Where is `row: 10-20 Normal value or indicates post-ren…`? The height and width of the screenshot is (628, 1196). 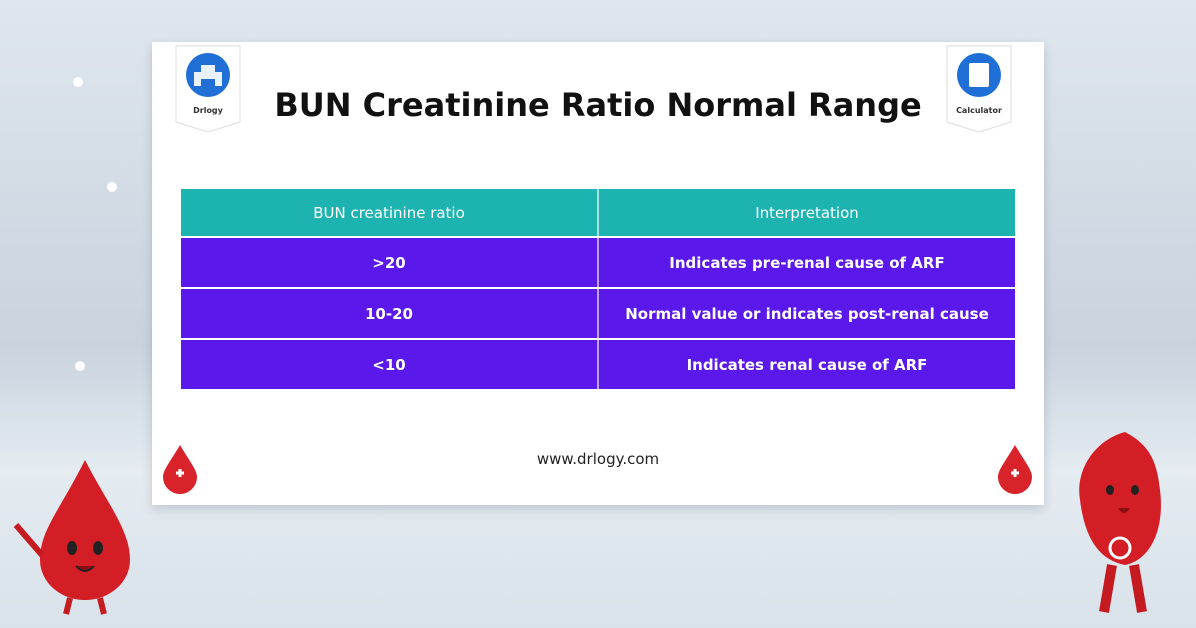
row: 10-20 Normal value or indicates post-ren… is located at coordinates (598, 313).